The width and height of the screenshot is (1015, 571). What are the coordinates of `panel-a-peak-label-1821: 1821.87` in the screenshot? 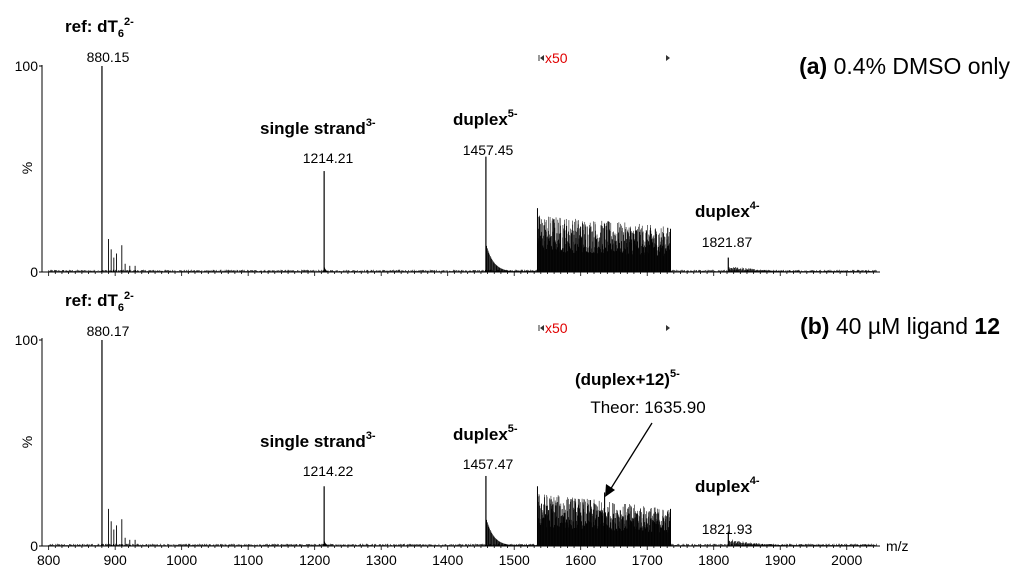 It's located at (727, 242).